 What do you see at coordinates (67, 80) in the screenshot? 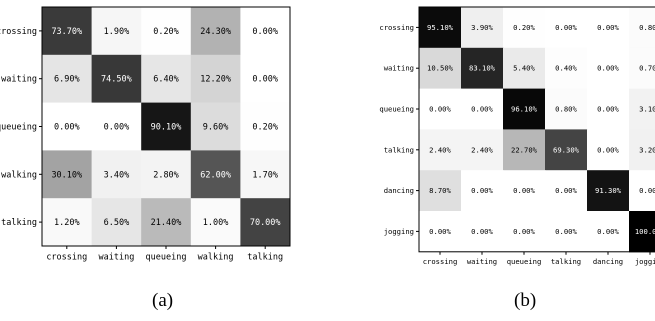
I see `cell-value-label: 6.90%` at bounding box center [67, 80].